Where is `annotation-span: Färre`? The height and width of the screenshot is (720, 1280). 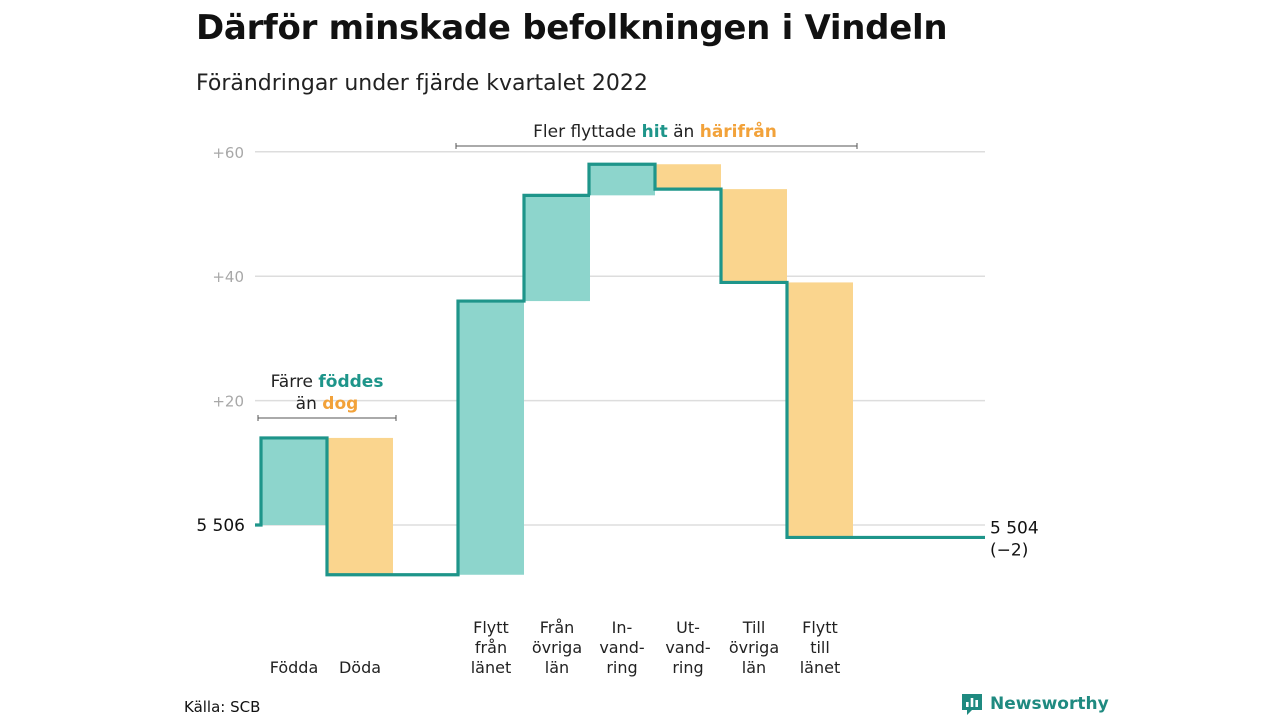 annotation-span: Färre is located at coordinates (295, 382).